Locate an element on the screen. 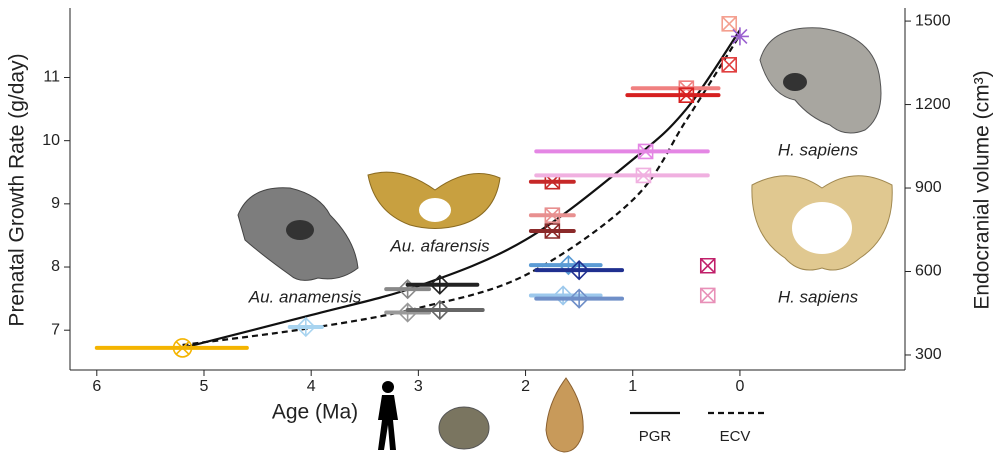  x-tick-label: 4 is located at coordinates (311, 386).